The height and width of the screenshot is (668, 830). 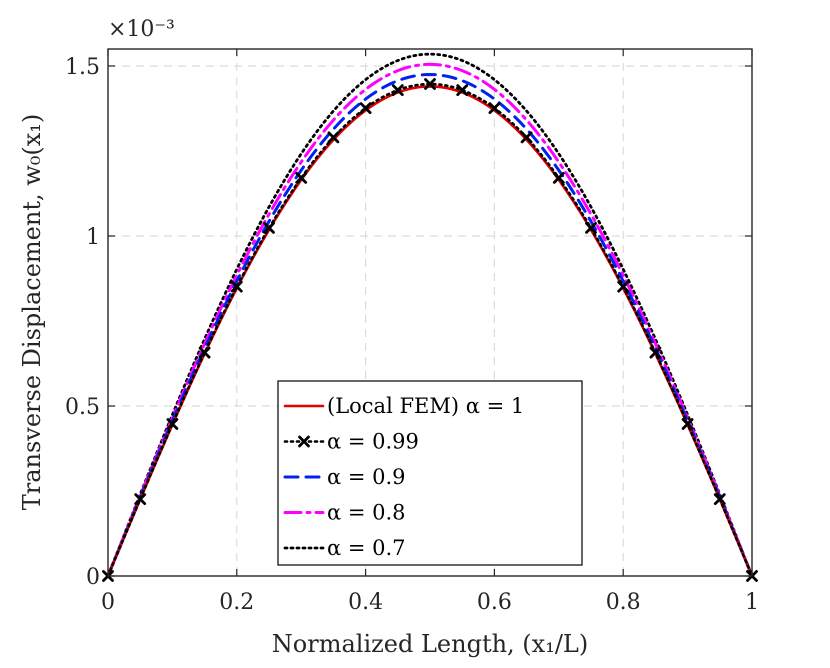 What do you see at coordinates (366, 513) in the screenshot?
I see `legend-label-4: α = 0.8` at bounding box center [366, 513].